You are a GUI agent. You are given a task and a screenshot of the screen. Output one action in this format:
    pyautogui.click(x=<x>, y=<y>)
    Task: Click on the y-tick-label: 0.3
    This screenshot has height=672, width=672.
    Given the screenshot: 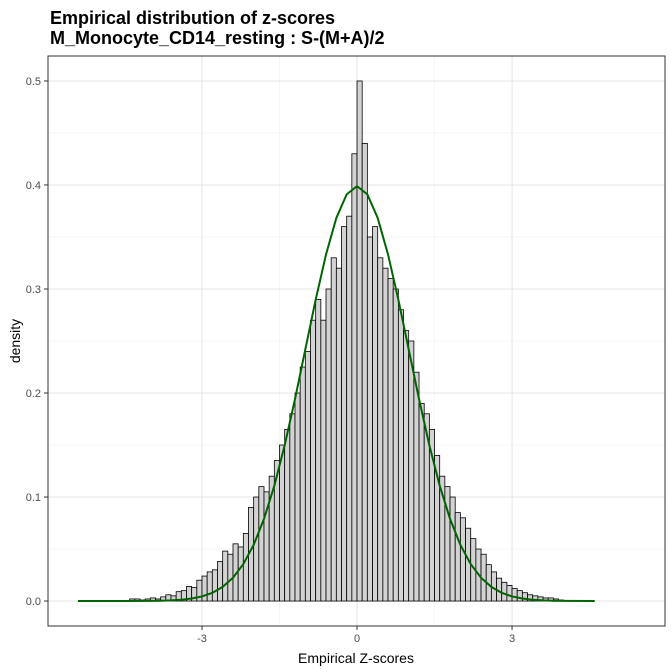 What is the action you would take?
    pyautogui.click(x=33, y=290)
    